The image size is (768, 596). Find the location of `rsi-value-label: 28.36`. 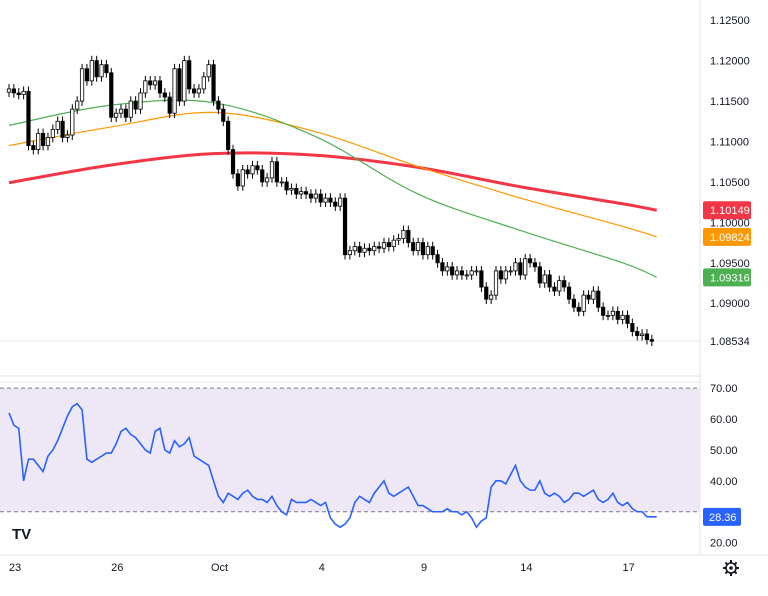

rsi-value-label: 28.36 is located at coordinates (722, 516).